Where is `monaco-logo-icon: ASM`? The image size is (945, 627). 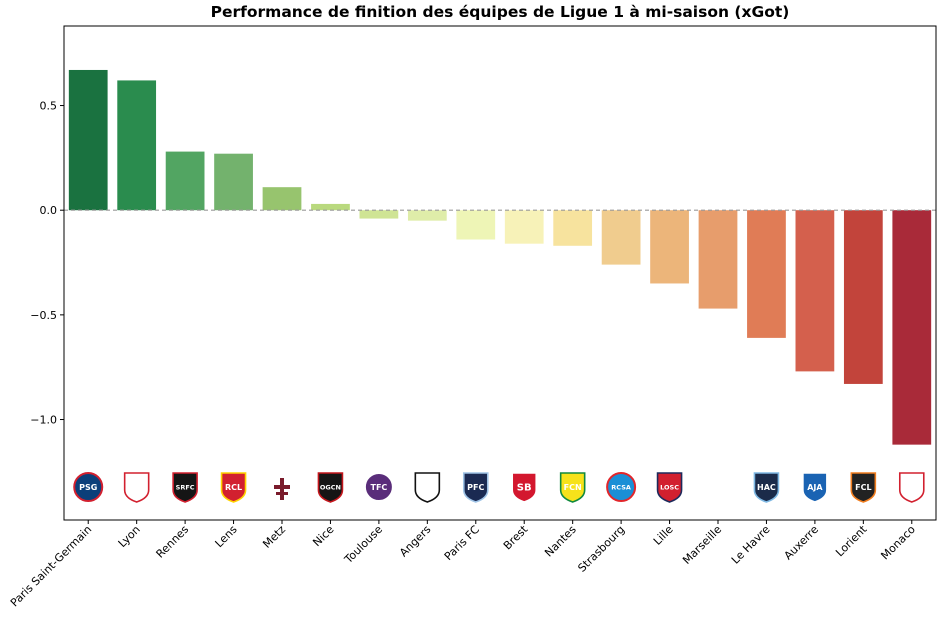 monaco-logo-icon: ASM is located at coordinates (911, 487).